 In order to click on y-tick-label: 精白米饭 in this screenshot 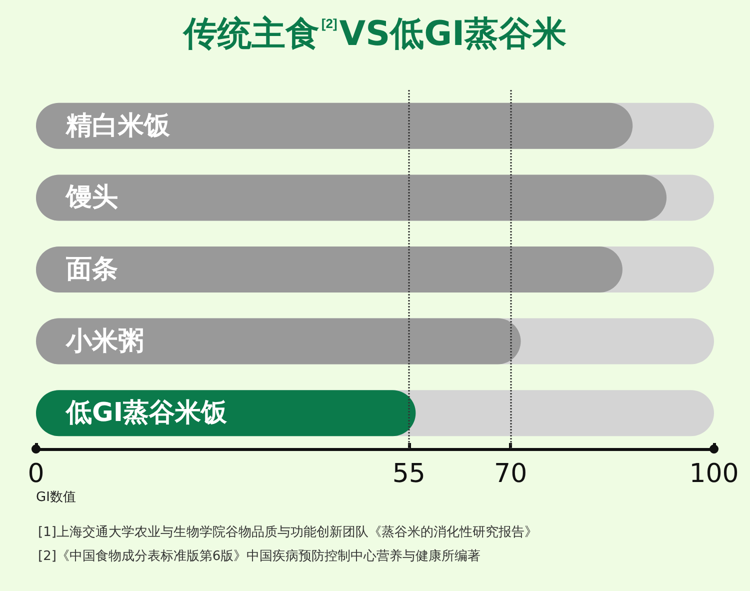, I will do `click(118, 125)`.